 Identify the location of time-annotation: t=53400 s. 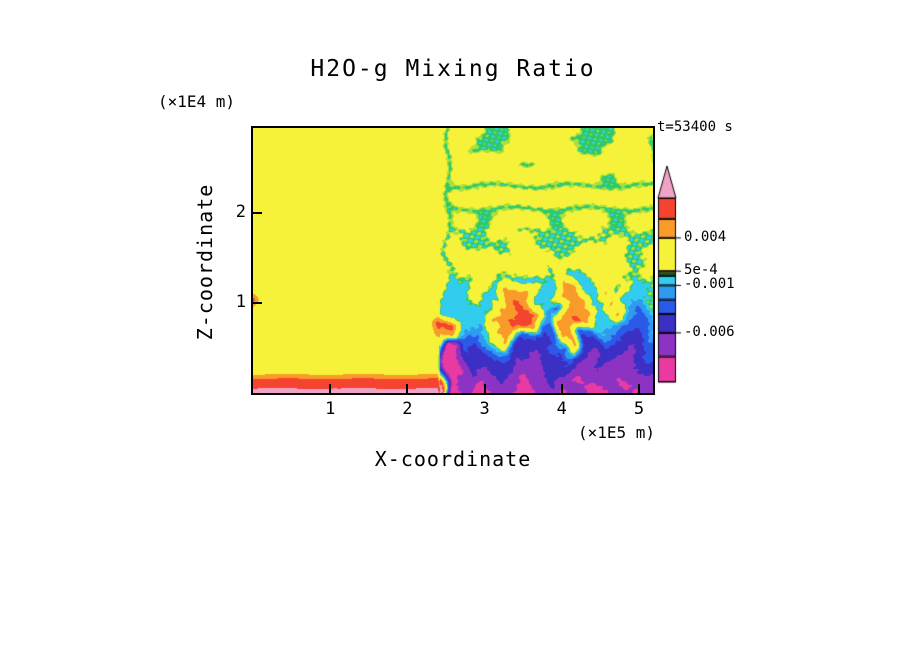
(695, 127).